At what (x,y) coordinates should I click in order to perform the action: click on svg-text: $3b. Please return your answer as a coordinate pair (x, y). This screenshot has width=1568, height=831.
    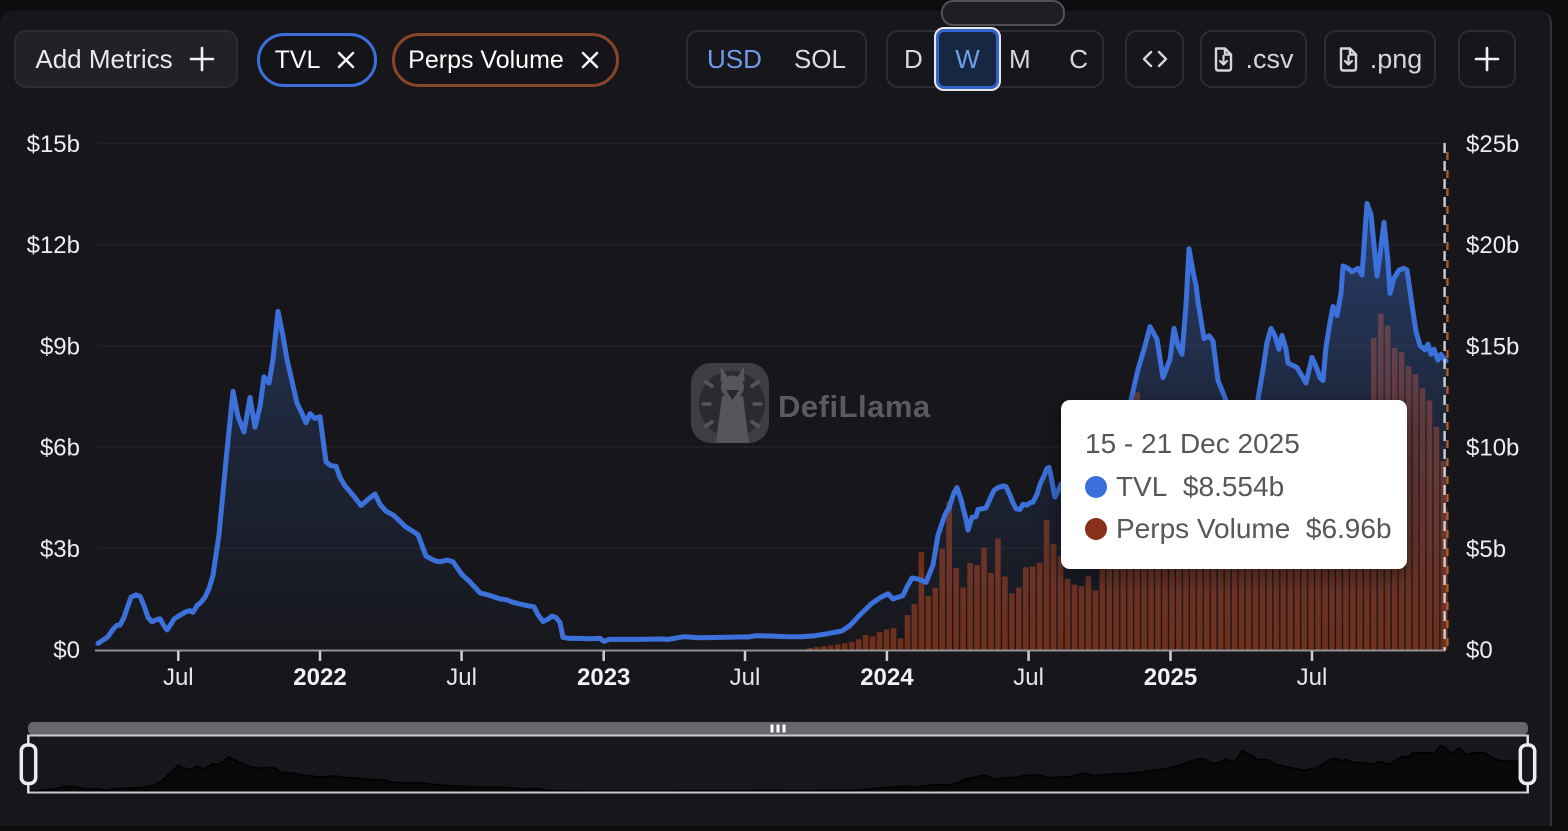
    Looking at the image, I should click on (60, 549).